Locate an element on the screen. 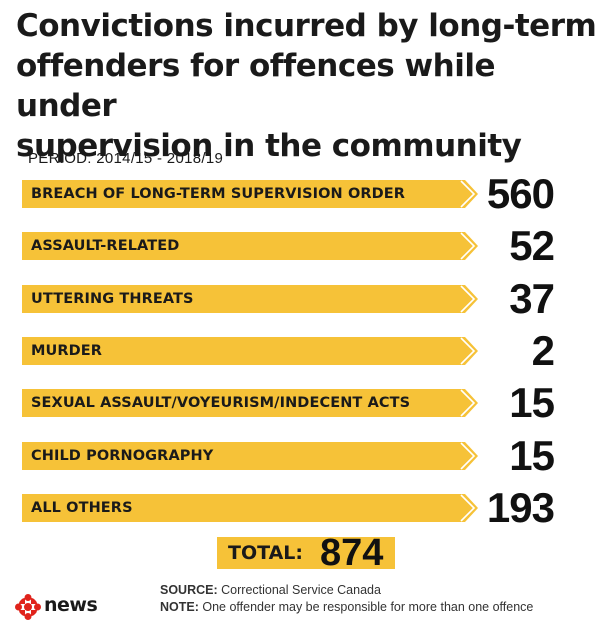 The height and width of the screenshot is (629, 608). bar-value: 560 is located at coordinates (520, 193).